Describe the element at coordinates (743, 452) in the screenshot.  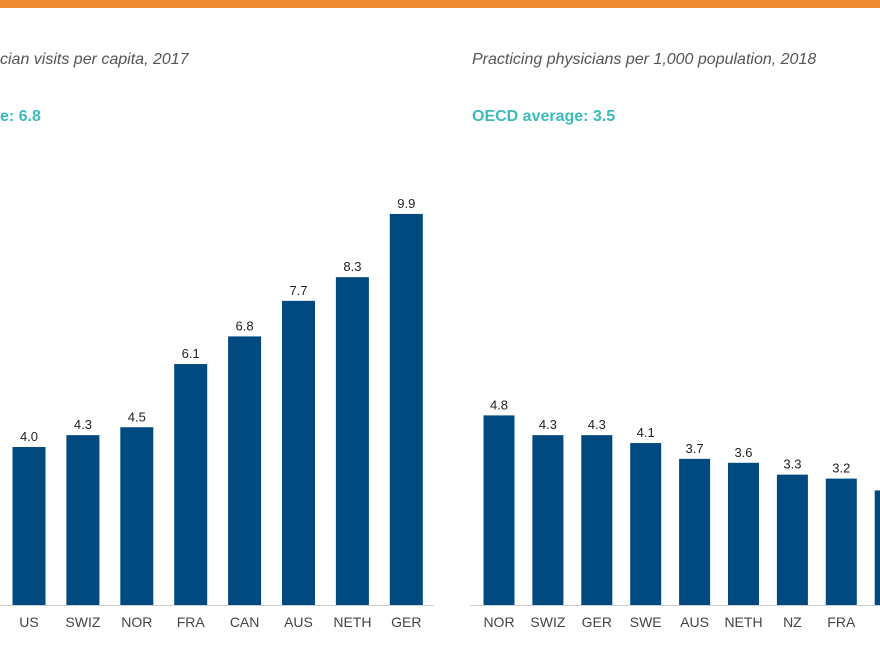
I see `right-value-label: 3.6` at that location.